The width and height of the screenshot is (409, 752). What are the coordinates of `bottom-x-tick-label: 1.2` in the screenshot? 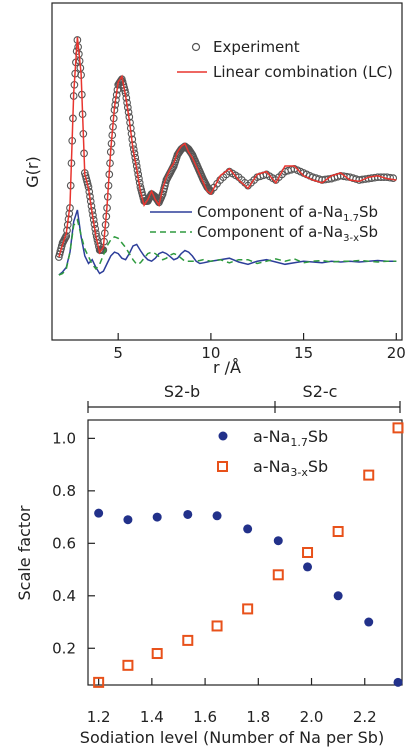 It's located at (99, 717).